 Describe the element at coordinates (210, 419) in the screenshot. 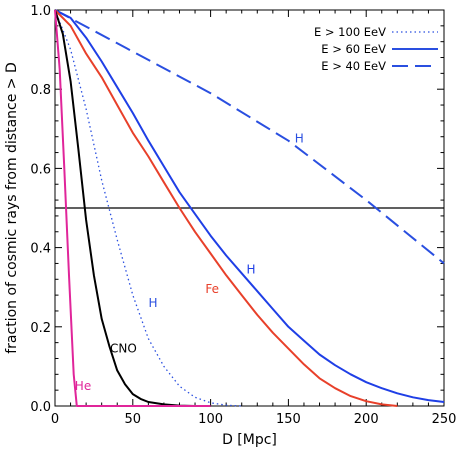

I see `x-tick-label: 100` at that location.